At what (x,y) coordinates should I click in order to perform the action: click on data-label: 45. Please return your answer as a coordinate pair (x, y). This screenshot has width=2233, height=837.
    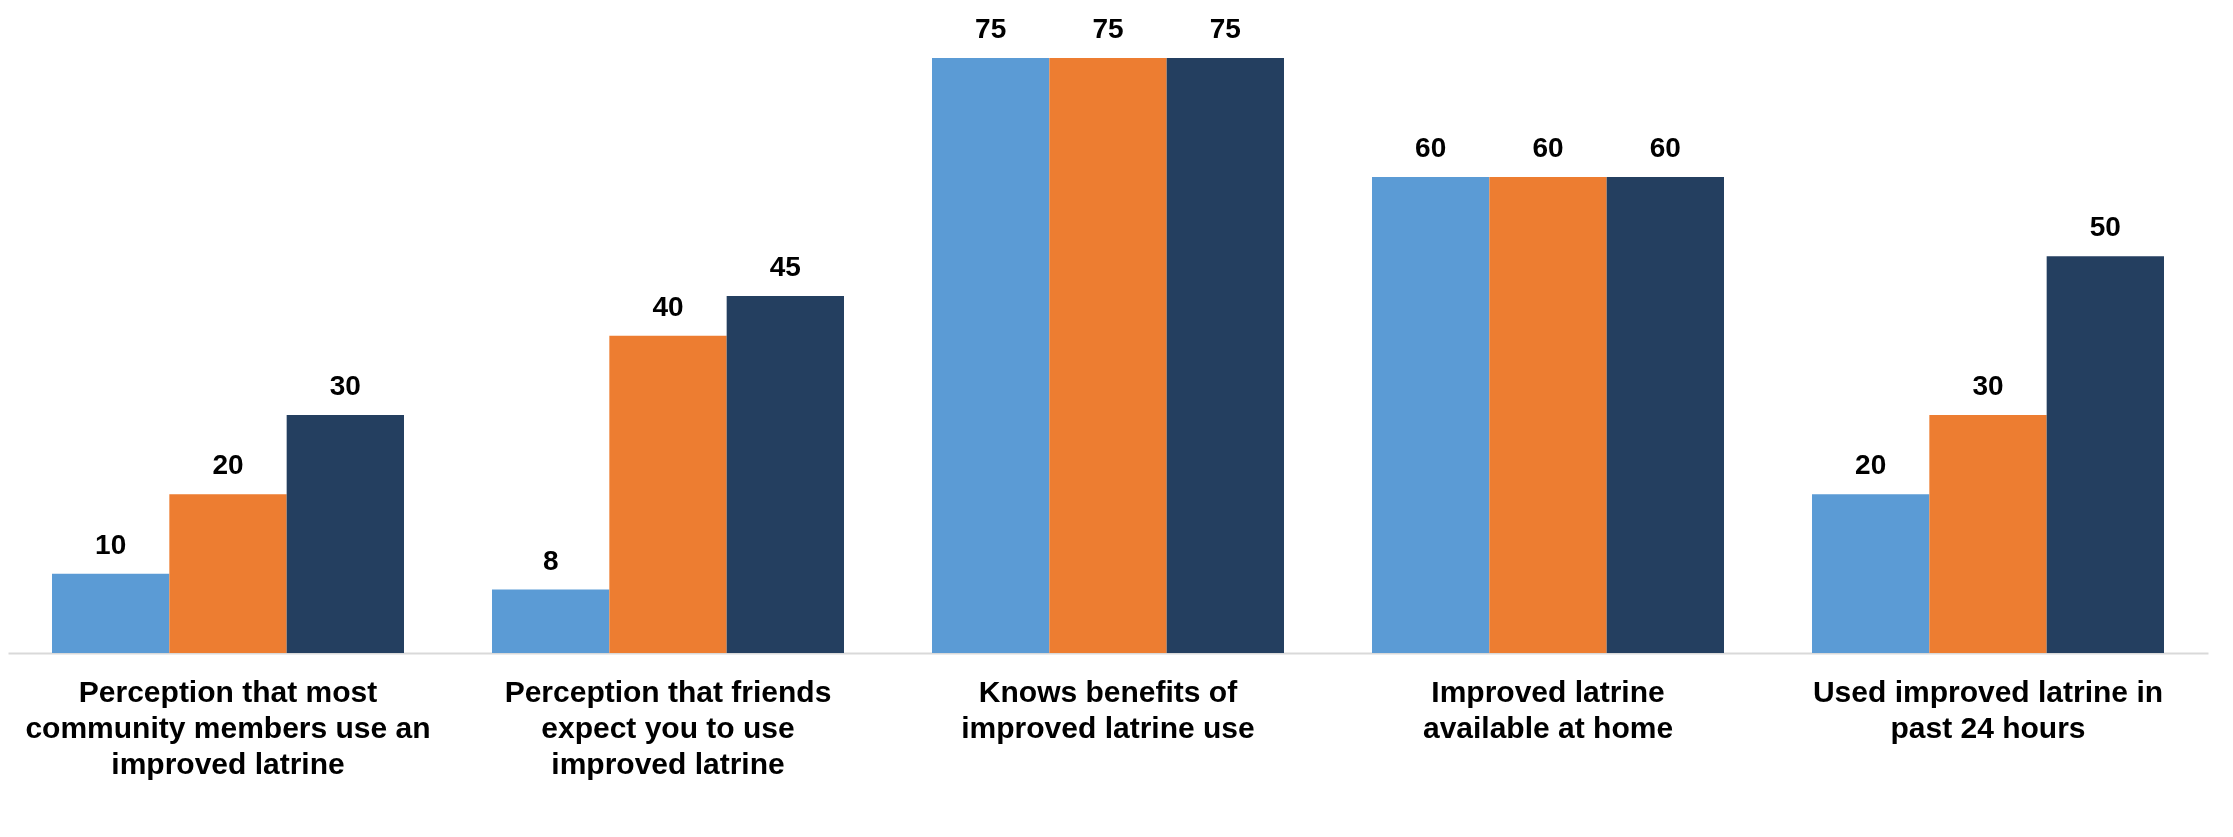
    Looking at the image, I should click on (785, 266).